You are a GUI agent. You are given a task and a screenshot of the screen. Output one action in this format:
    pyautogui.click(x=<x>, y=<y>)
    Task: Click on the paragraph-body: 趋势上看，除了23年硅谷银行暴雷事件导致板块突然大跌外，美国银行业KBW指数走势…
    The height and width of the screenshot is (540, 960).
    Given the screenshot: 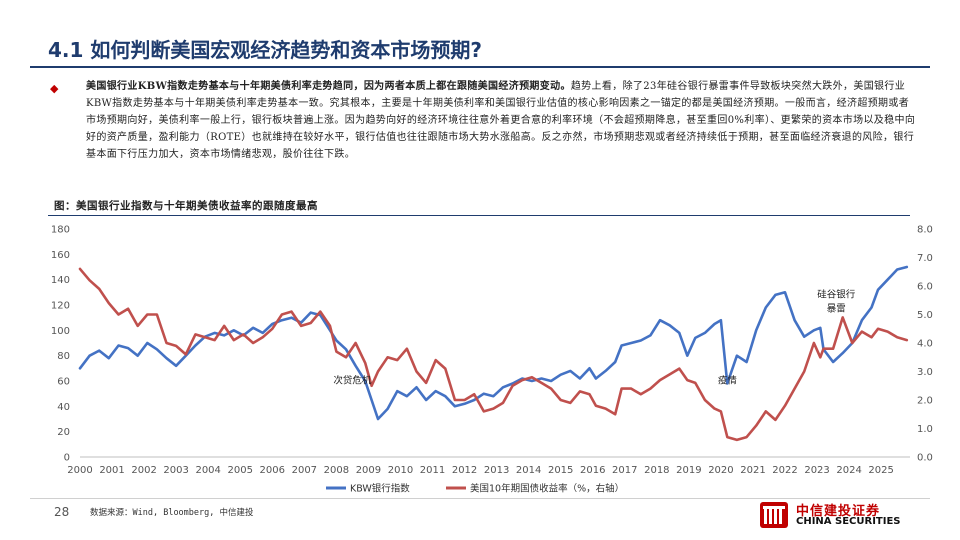 What is the action you would take?
    pyautogui.click(x=501, y=120)
    